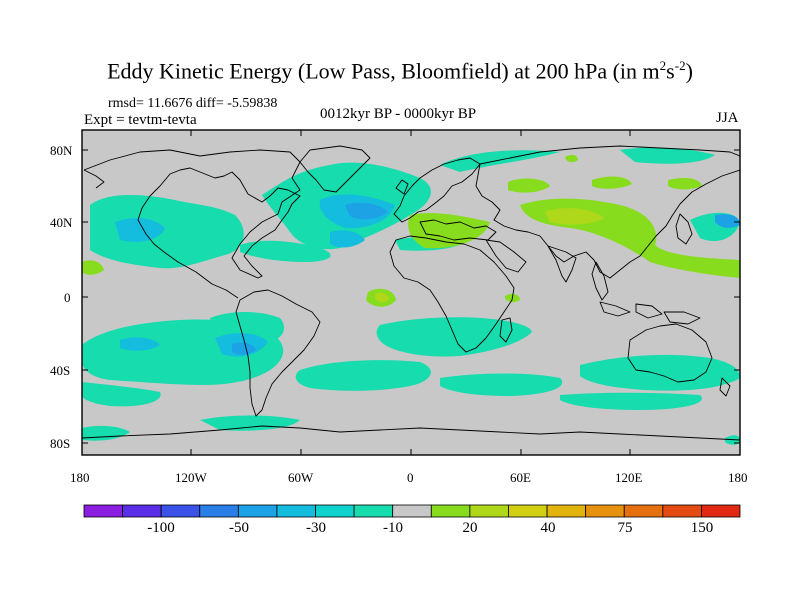 This screenshot has height=600, width=800. What do you see at coordinates (161, 528) in the screenshot?
I see `colorbar-label: -100` at bounding box center [161, 528].